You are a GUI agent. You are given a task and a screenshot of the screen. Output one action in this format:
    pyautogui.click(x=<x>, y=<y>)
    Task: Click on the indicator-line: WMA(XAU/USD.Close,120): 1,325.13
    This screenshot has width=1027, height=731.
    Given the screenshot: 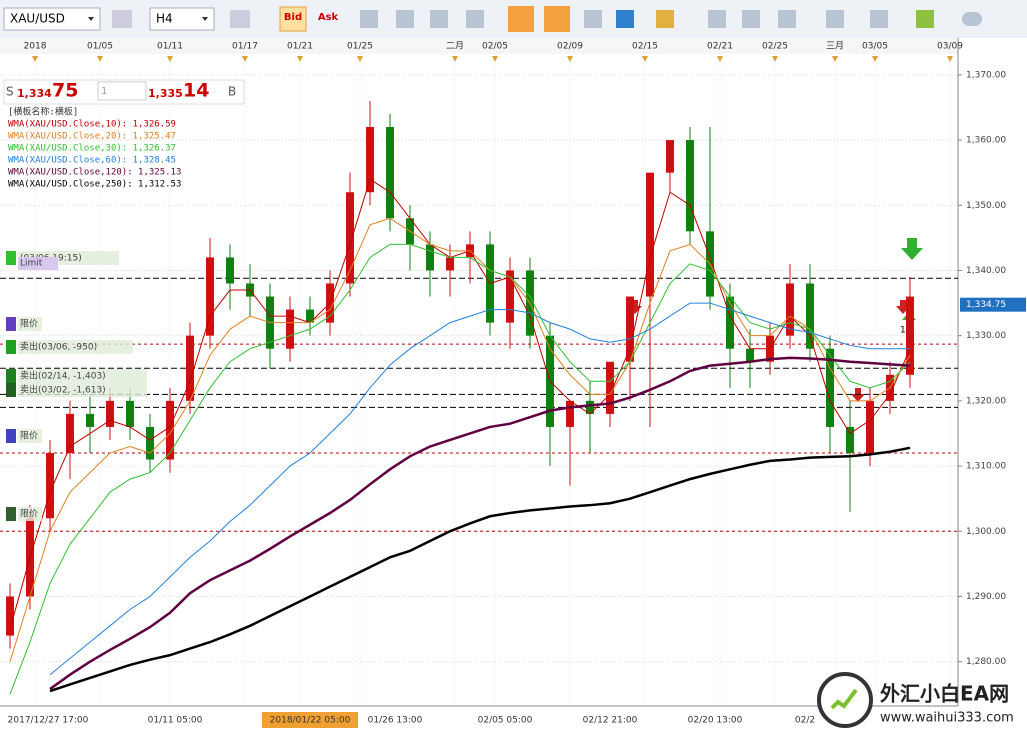 What is the action you would take?
    pyautogui.click(x=94, y=173)
    